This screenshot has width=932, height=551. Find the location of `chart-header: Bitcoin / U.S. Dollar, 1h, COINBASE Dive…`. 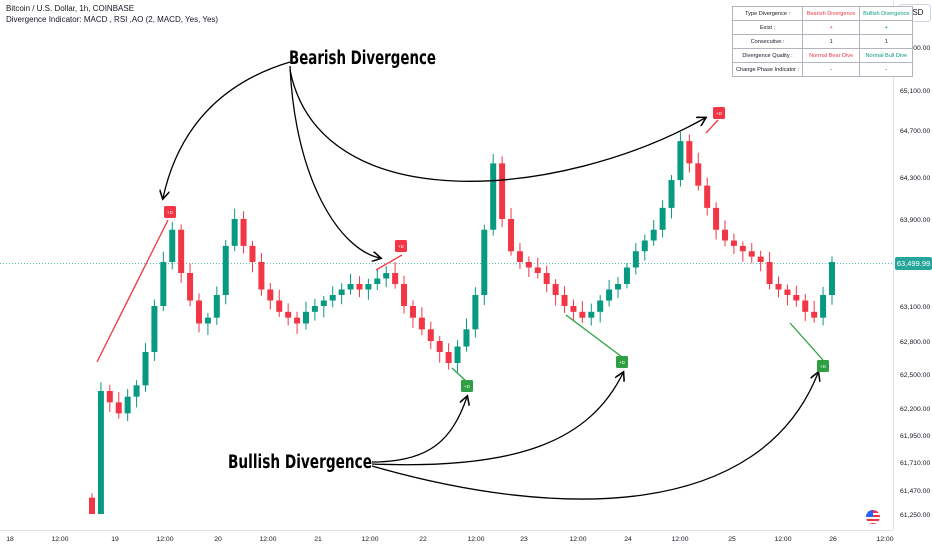

chart-header: Bitcoin / U.S. Dollar, 1h, COINBASE Dive… is located at coordinates (112, 14).